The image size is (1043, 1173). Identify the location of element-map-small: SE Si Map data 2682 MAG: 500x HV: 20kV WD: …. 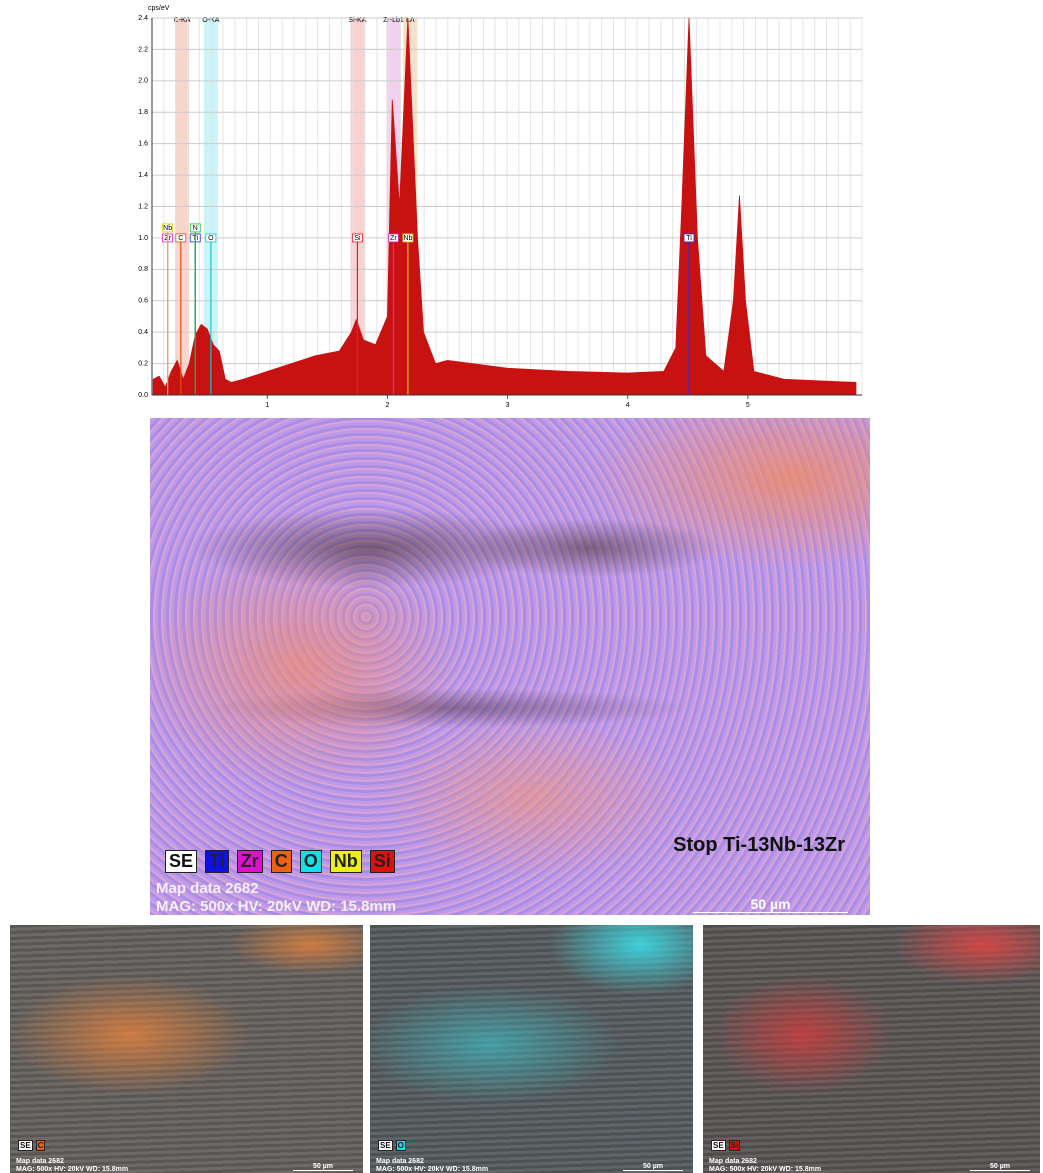
(871, 1049).